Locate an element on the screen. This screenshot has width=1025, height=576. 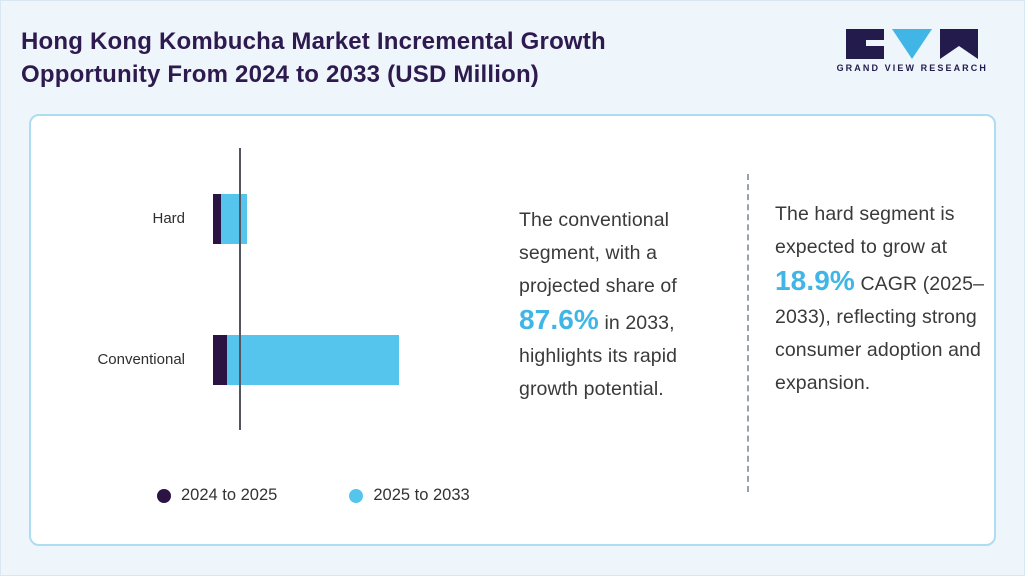
logo-text: GRAND VIEW RESEARCH is located at coordinates (912, 68).